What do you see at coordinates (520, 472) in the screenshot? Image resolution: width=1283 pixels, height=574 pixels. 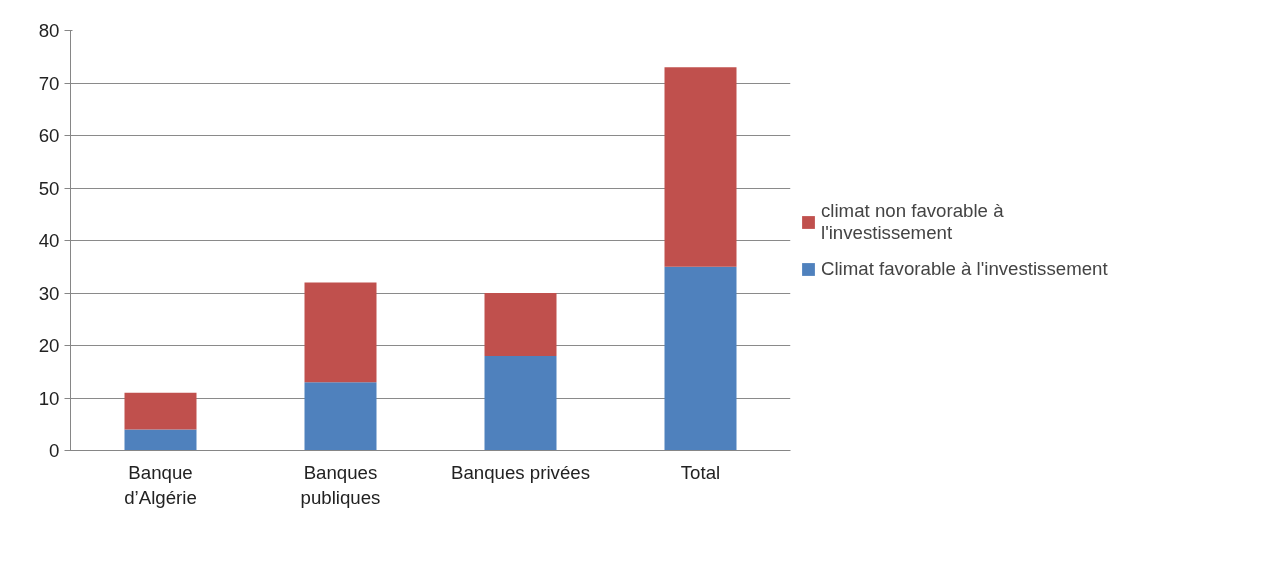 I see `x-tick-label: Banques privées` at bounding box center [520, 472].